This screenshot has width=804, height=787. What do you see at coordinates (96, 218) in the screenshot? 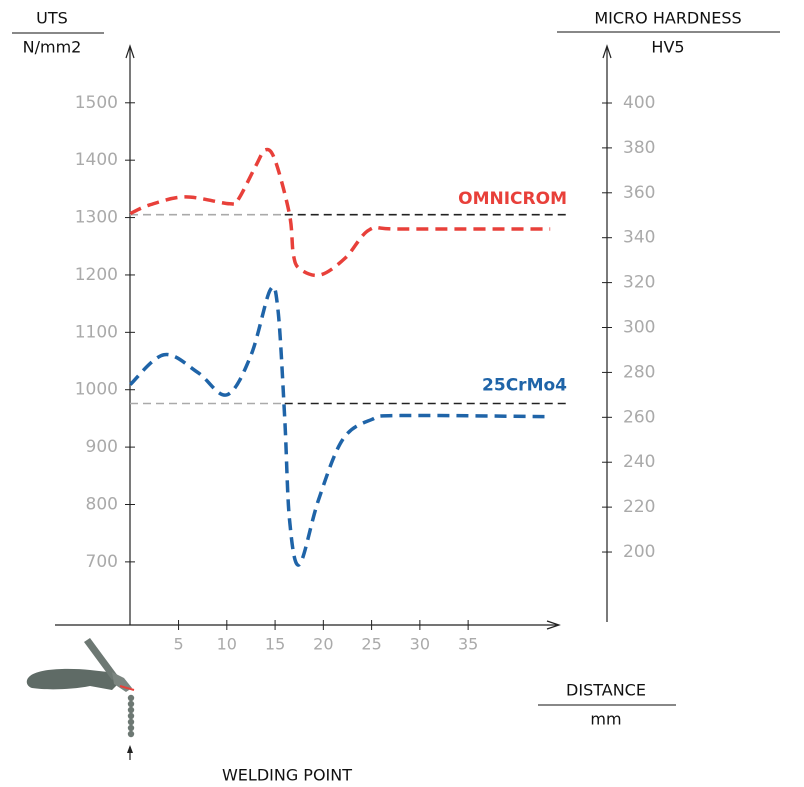
I see `y-tick-label: 1300` at bounding box center [96, 218].